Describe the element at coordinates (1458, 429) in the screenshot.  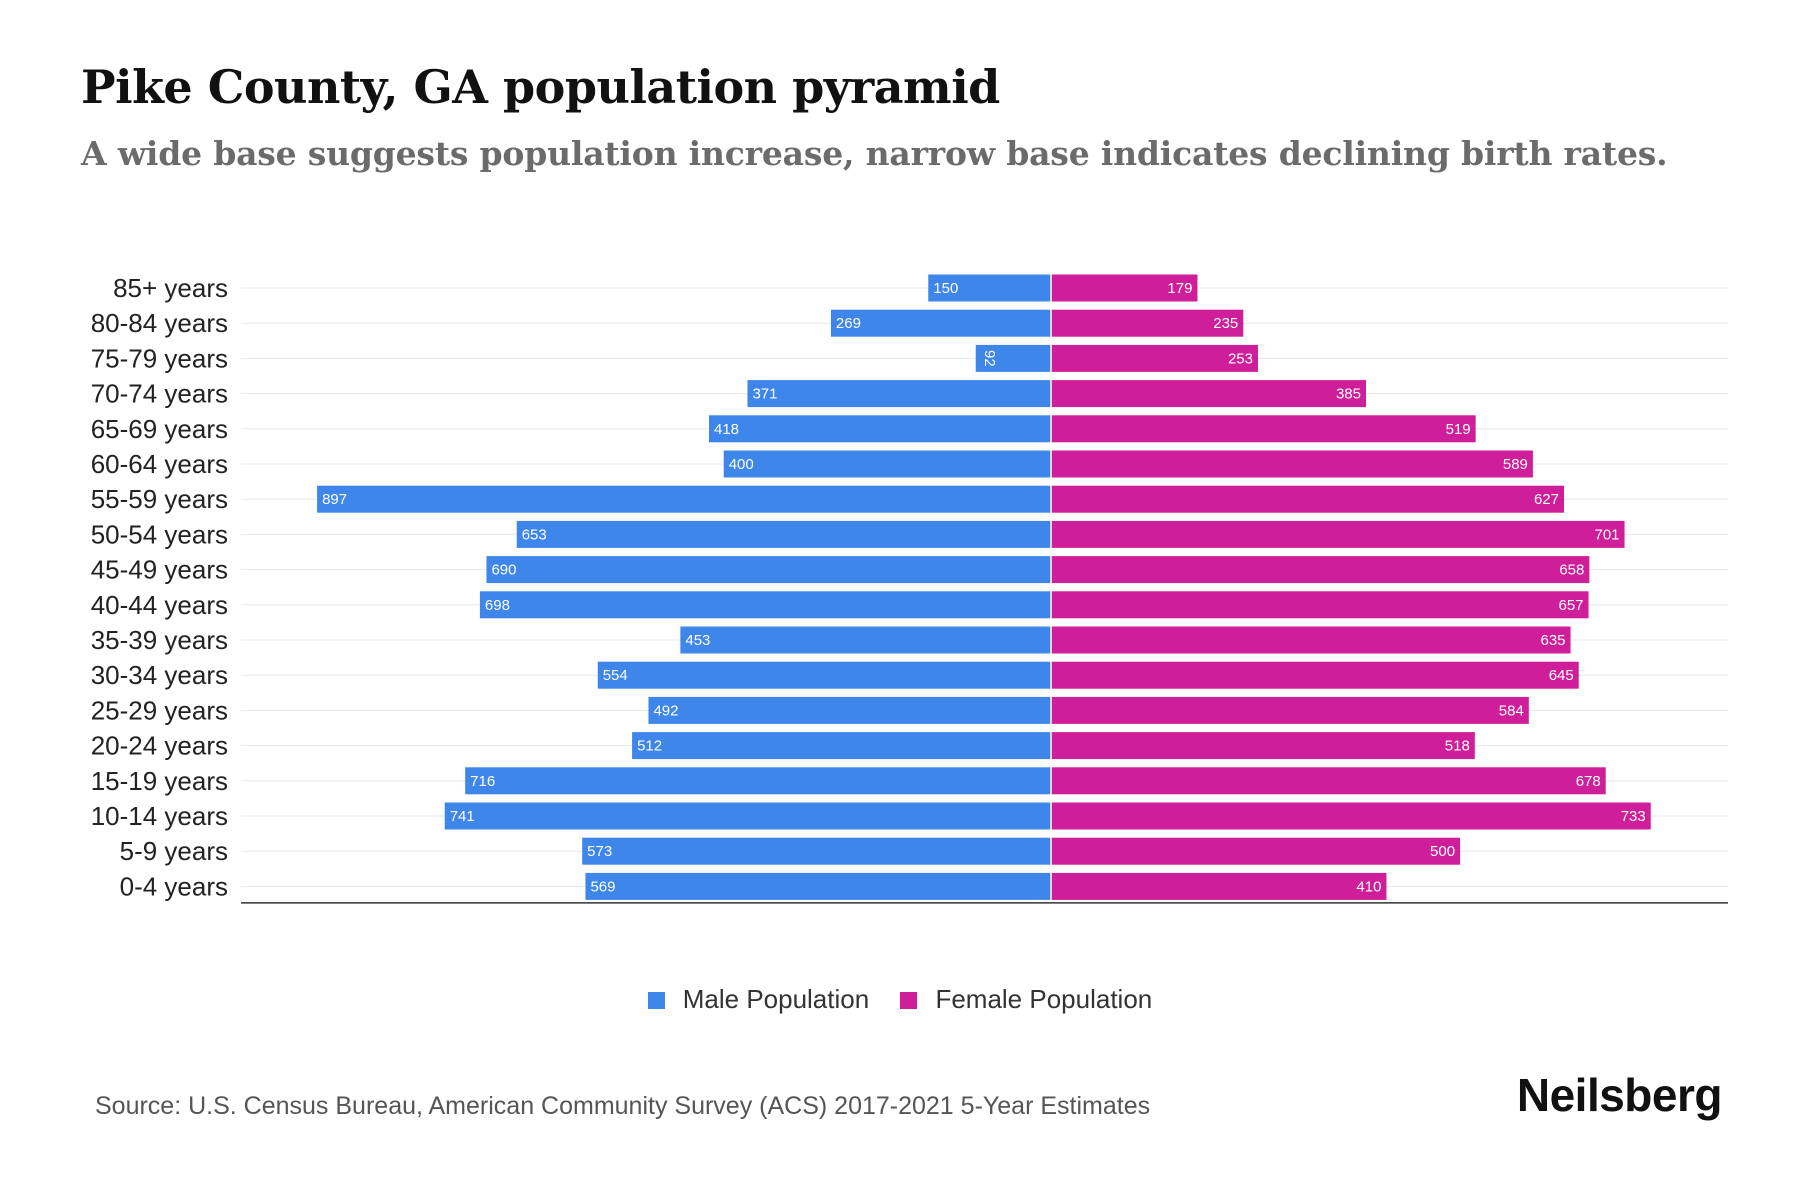
I see `female-value-label: 519` at that location.